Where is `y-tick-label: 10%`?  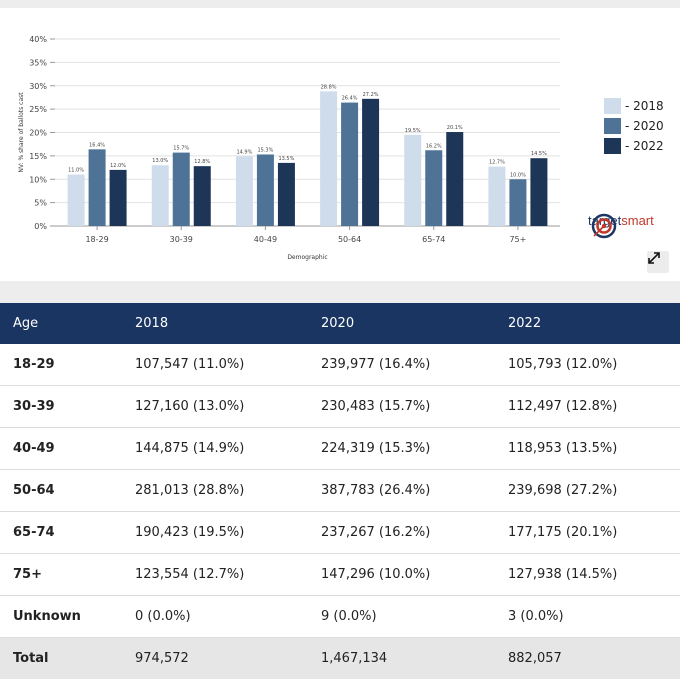 y-tick-label: 10% is located at coordinates (38, 179).